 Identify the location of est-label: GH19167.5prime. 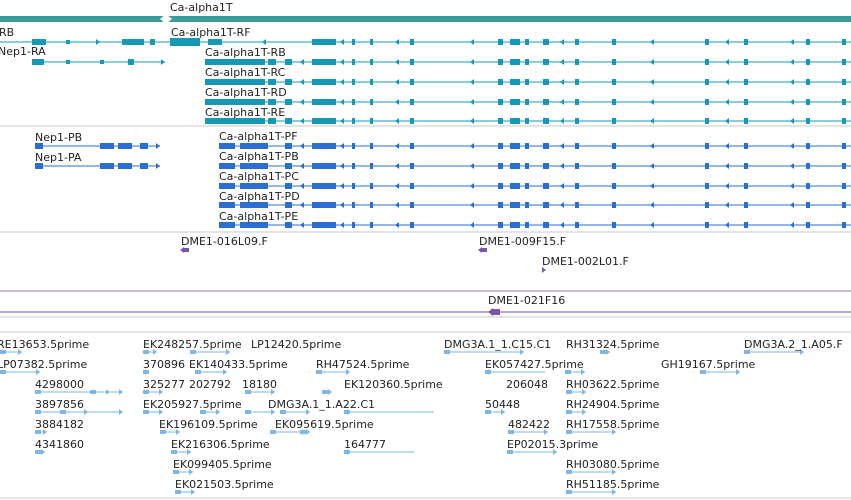
(708, 364).